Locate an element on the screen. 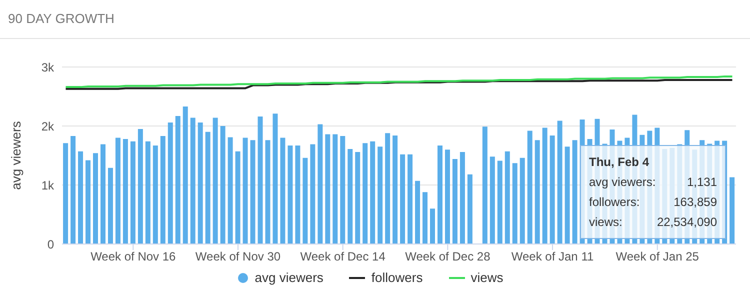 This screenshot has width=750, height=297. x-tick-label: Week of Nov 16 is located at coordinates (133, 257).